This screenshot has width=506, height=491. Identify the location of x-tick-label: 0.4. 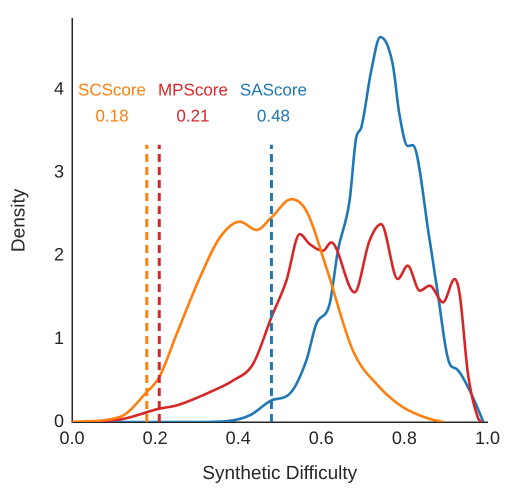
(238, 438).